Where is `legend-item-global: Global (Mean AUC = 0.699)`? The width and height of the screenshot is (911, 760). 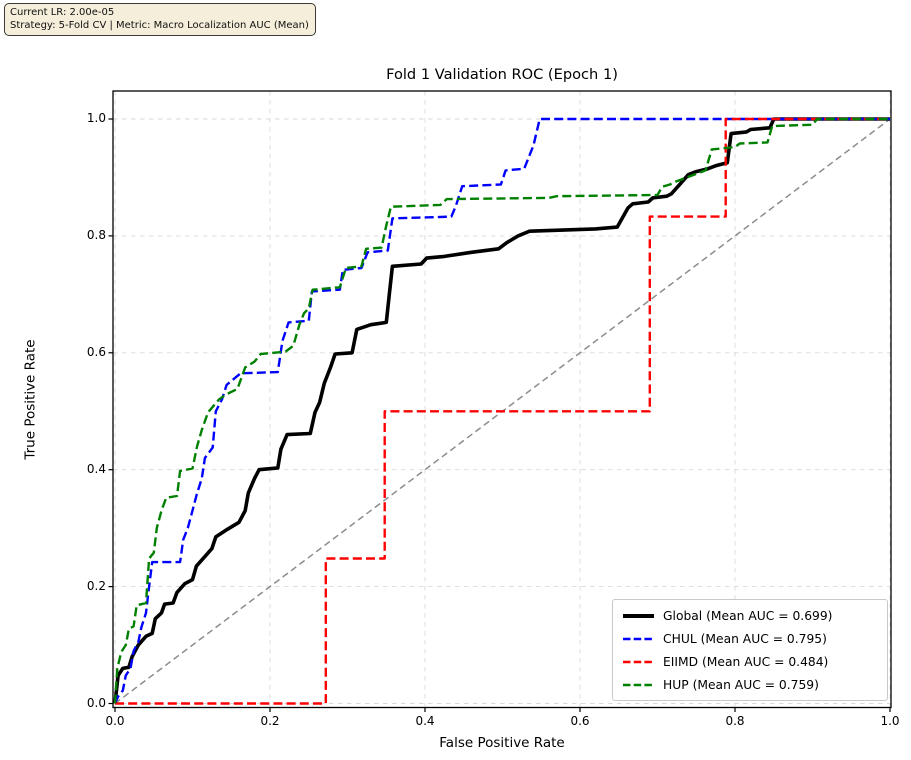 legend-item-global: Global (Mean AUC = 0.699) is located at coordinates (750, 616).